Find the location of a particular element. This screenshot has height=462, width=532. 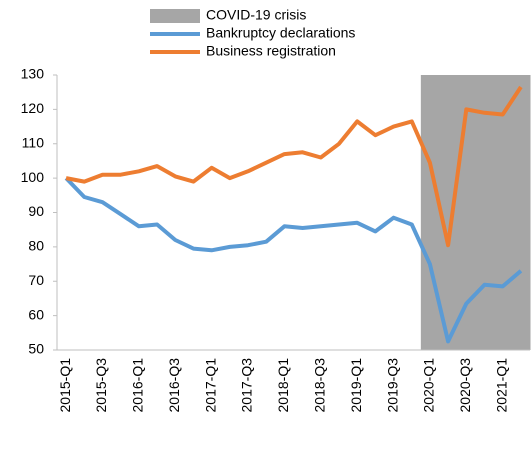

legend-label: Business registration is located at coordinates (271, 51).